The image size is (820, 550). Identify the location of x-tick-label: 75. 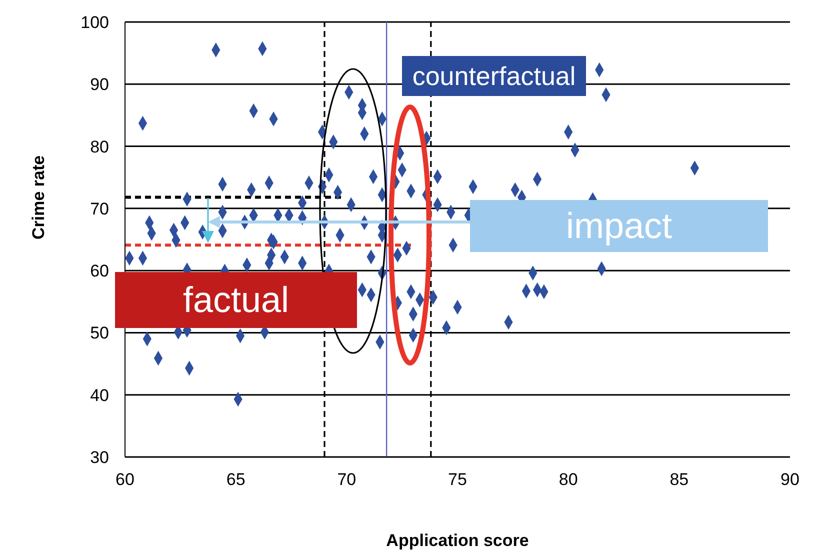
(457, 480).